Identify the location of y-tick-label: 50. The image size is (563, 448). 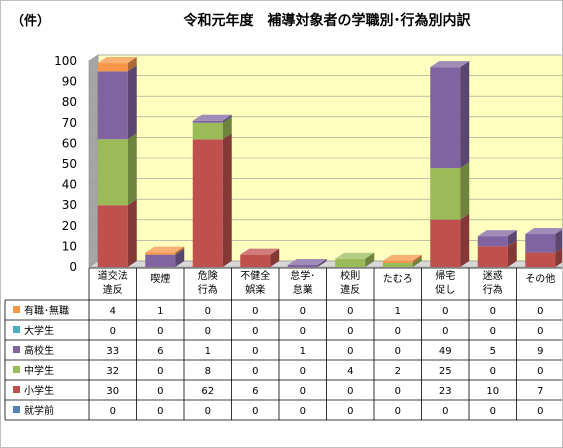
(69, 164).